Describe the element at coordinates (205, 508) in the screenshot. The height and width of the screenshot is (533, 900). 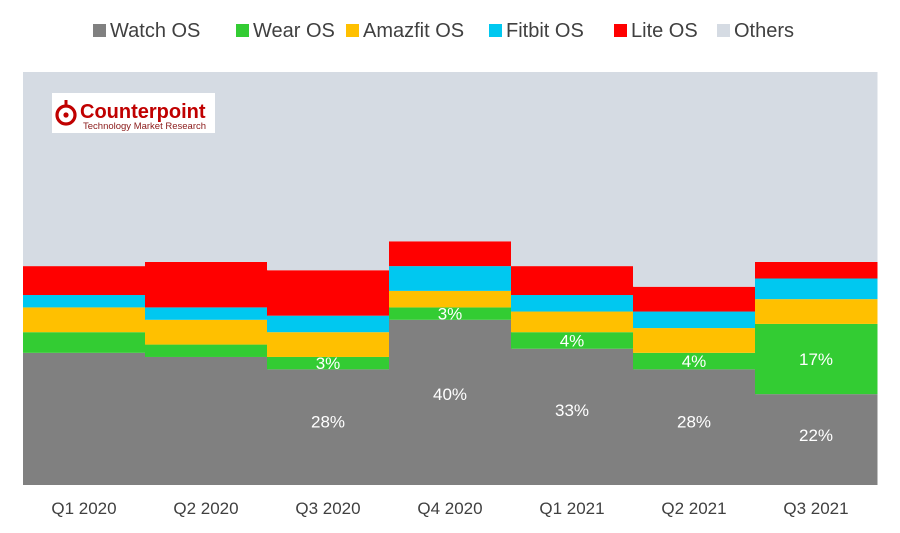
I see `x-tick-label-q2-2020: Q2 2020` at that location.